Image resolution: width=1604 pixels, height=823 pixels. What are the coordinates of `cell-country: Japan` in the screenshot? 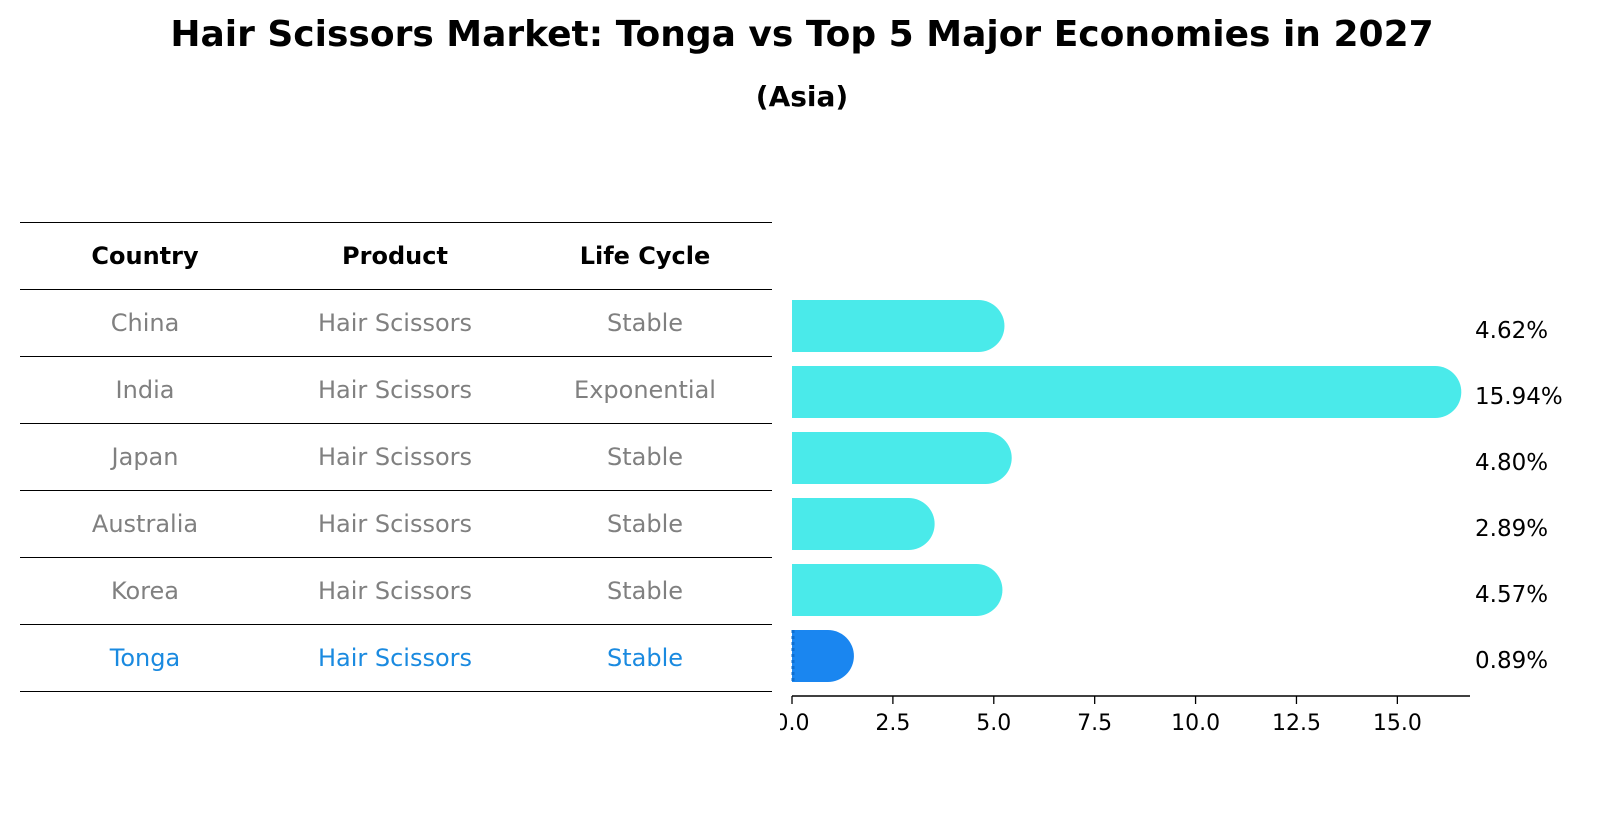 It's located at (145, 457).